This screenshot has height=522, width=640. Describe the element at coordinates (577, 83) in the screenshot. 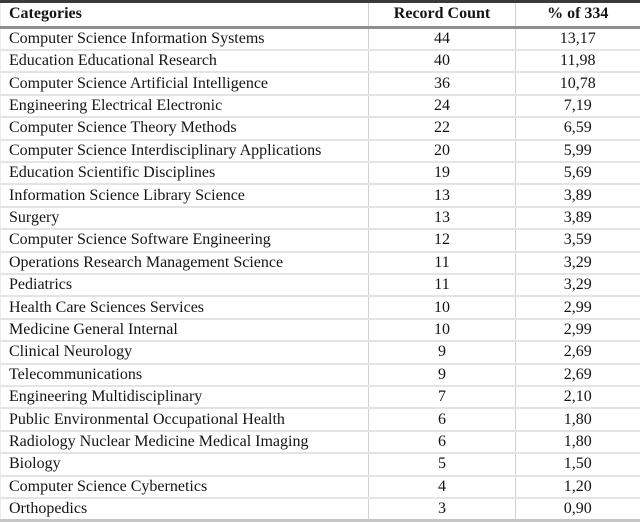

I see `percent-cell: 10,78` at that location.